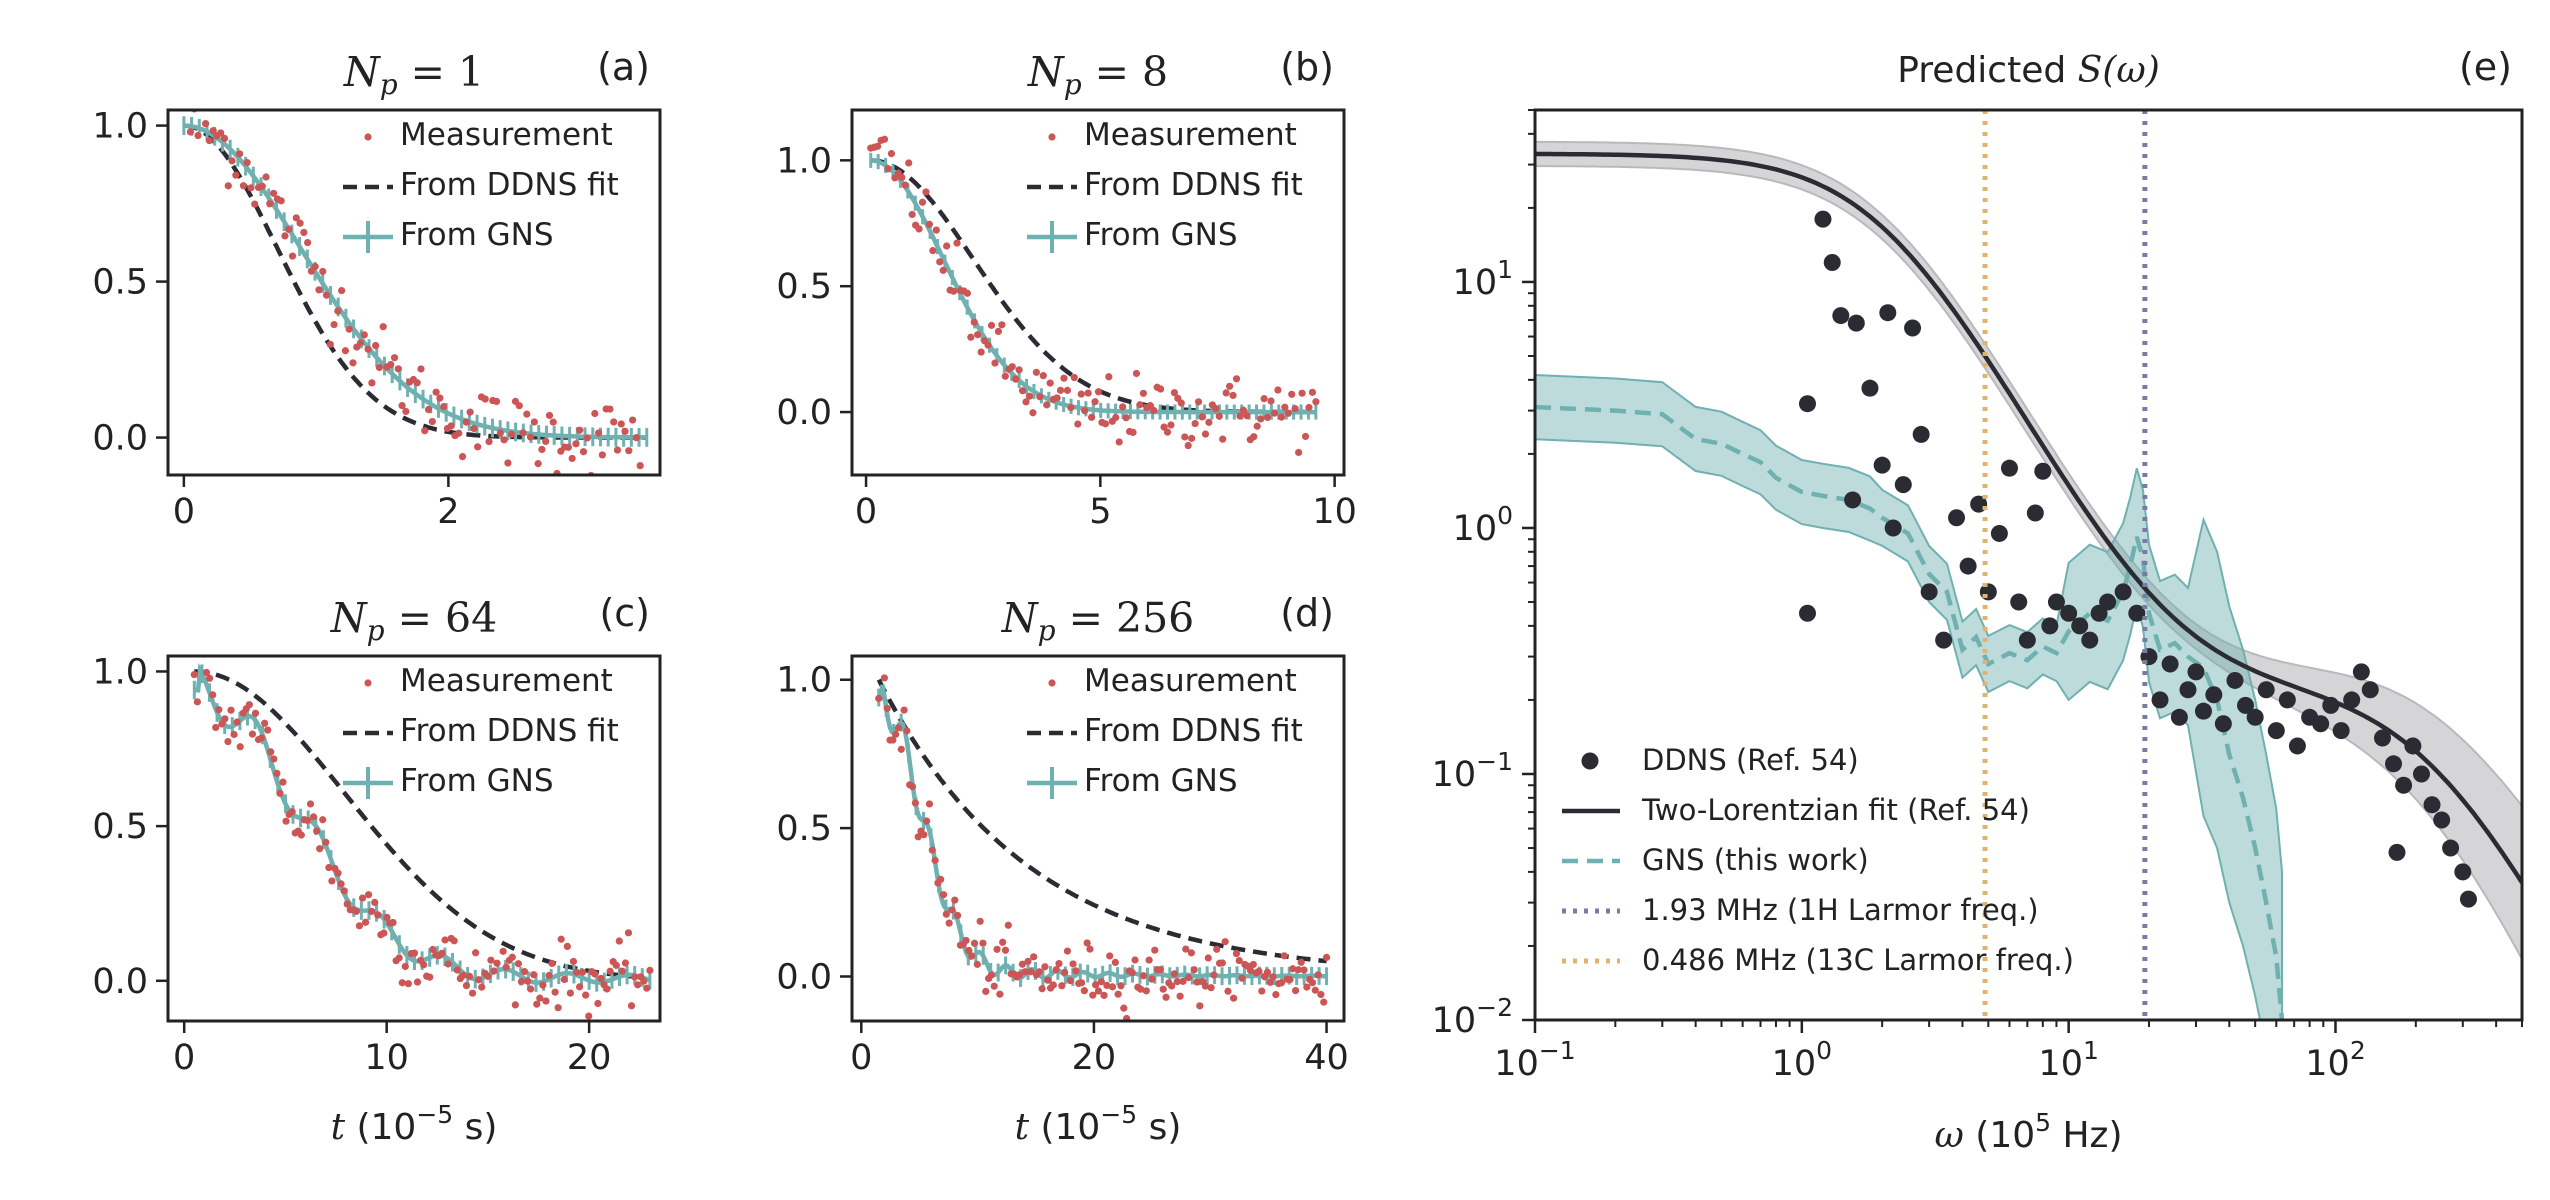 The width and height of the screenshot is (2550, 1200). I want to click on y-tick-label: 0.5, so click(120, 827).